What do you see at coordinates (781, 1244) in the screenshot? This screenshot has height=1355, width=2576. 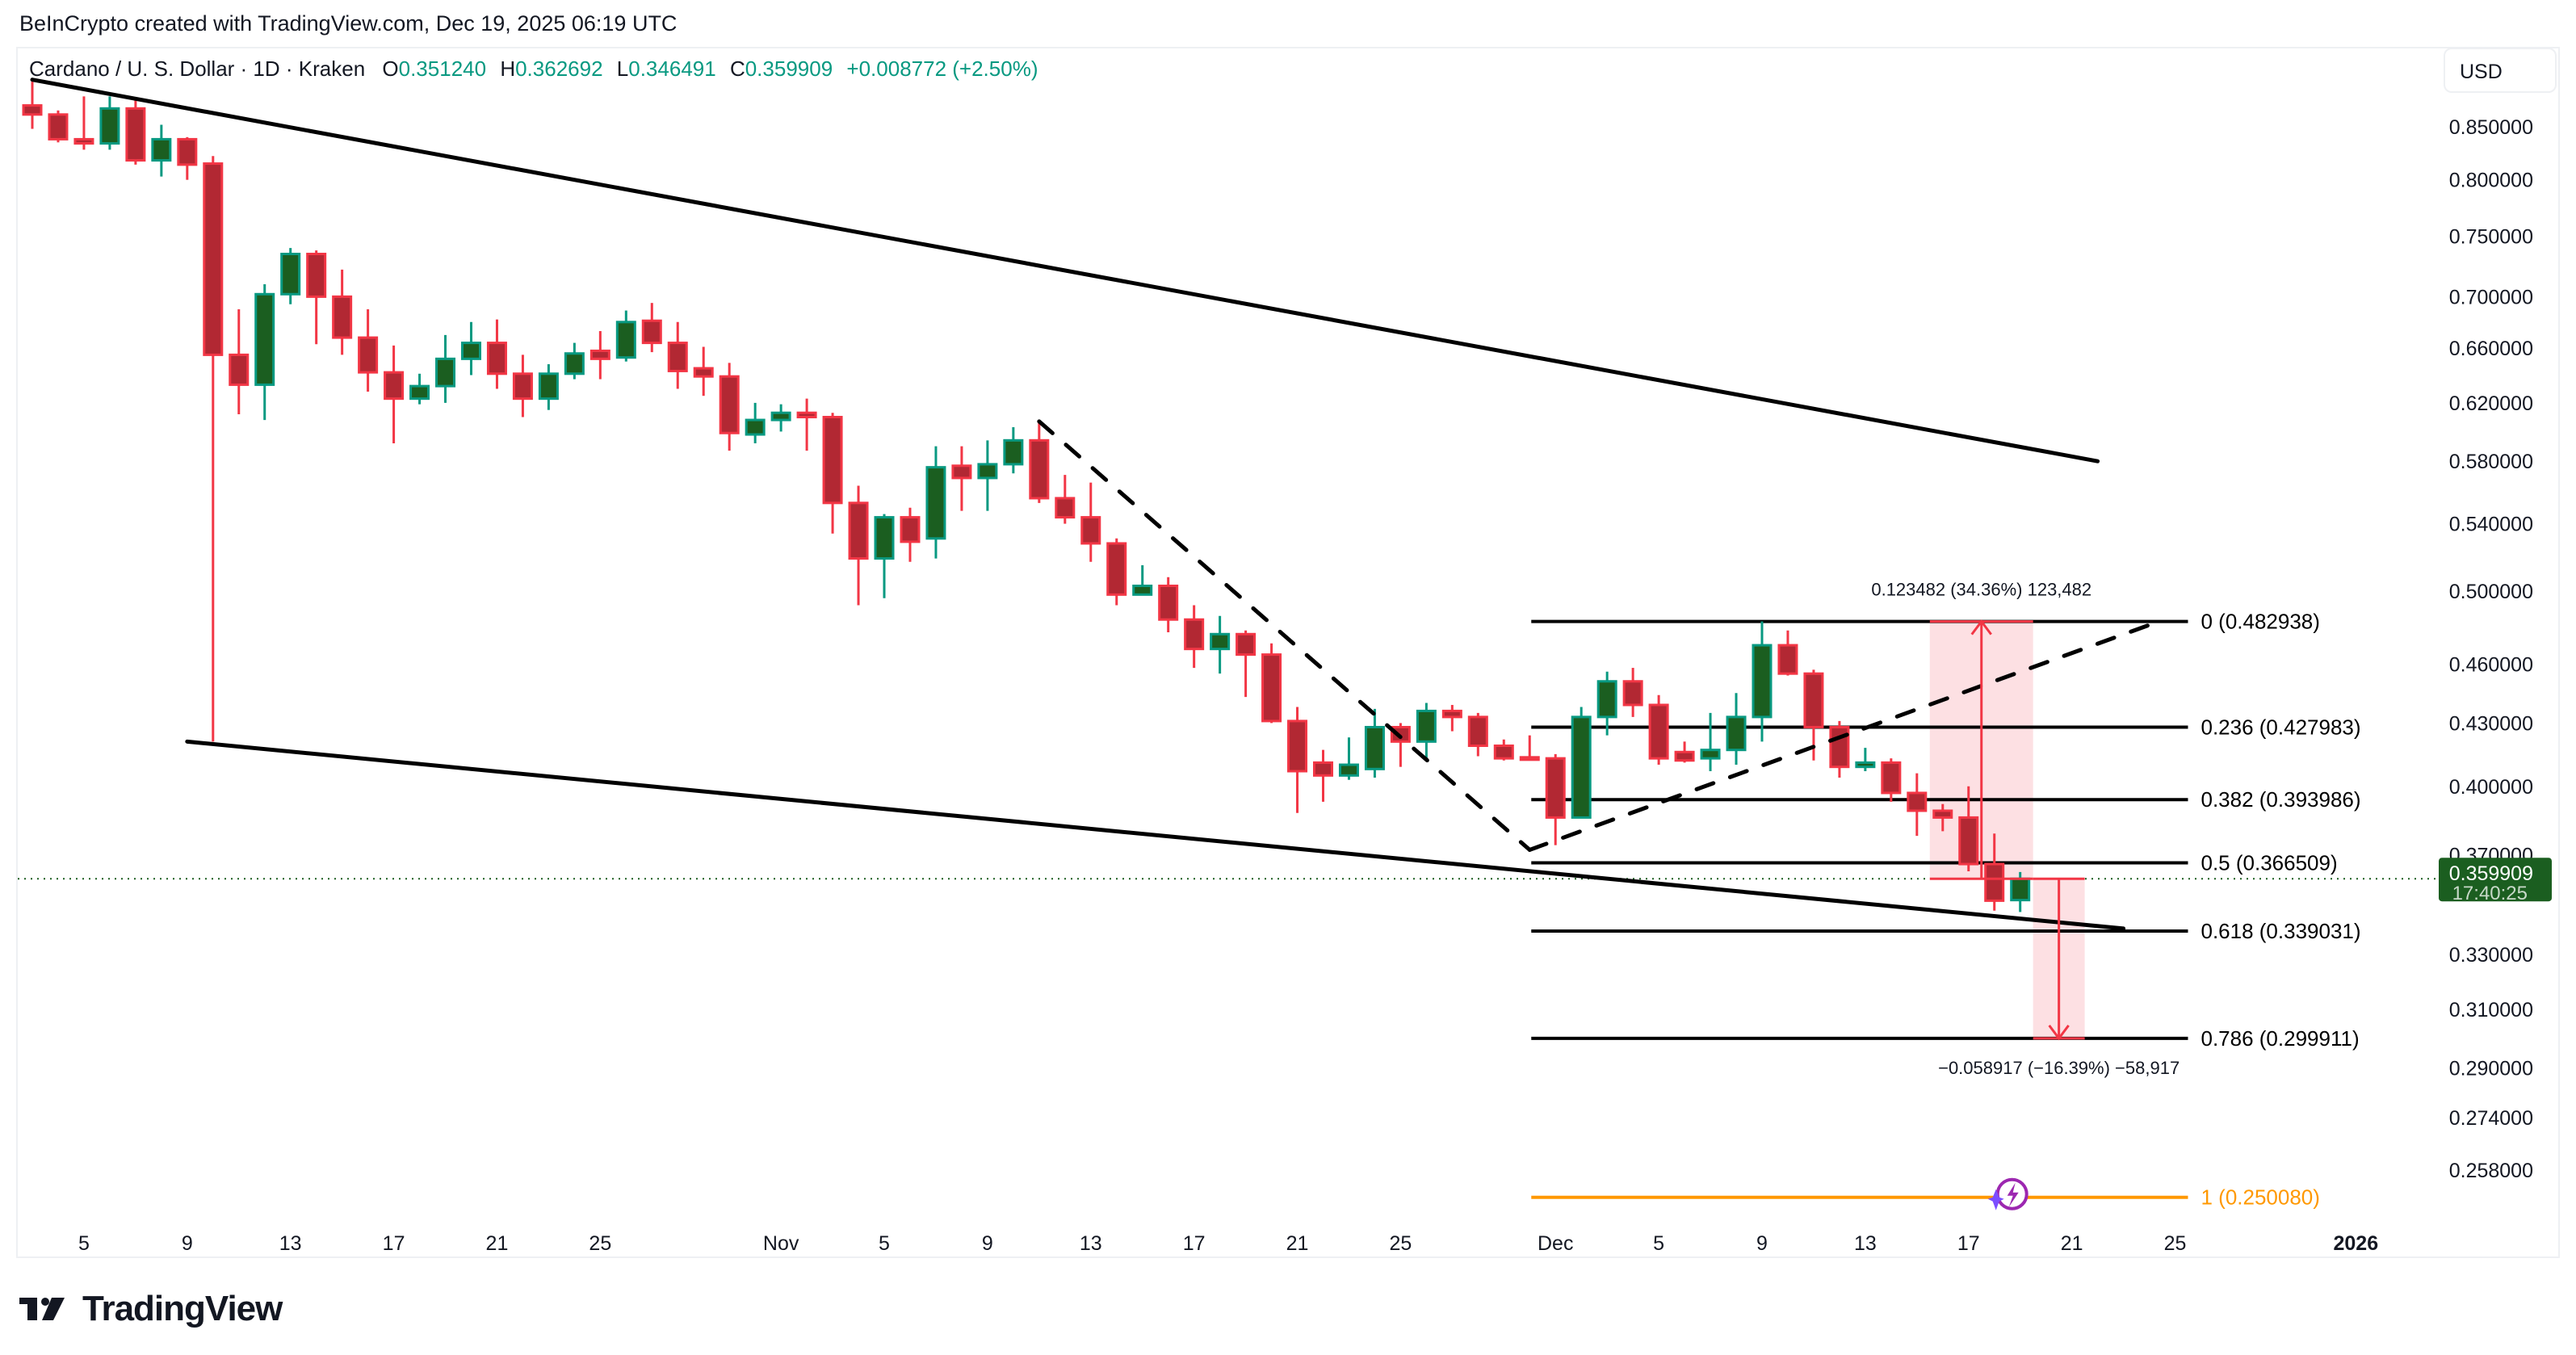 I see `time-axis-tick: Nov` at bounding box center [781, 1244].